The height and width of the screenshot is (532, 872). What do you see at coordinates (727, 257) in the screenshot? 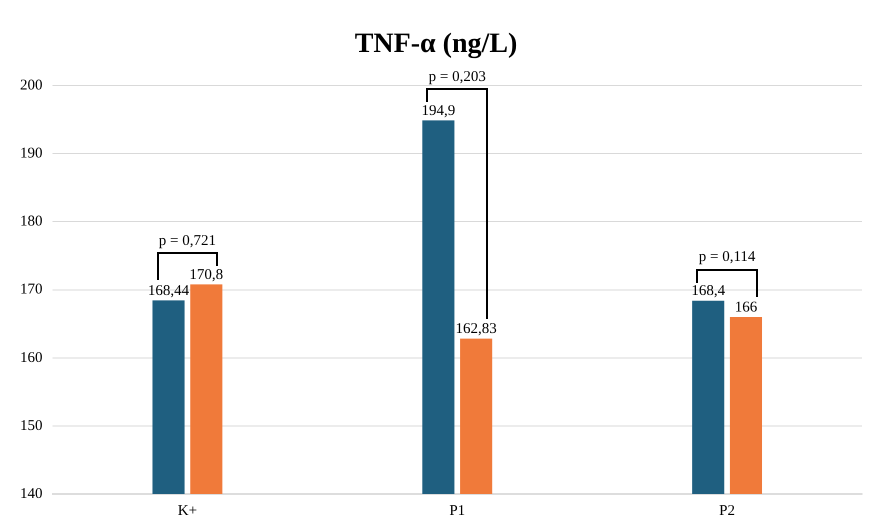
I see `annotation: p = 0,114` at bounding box center [727, 257].